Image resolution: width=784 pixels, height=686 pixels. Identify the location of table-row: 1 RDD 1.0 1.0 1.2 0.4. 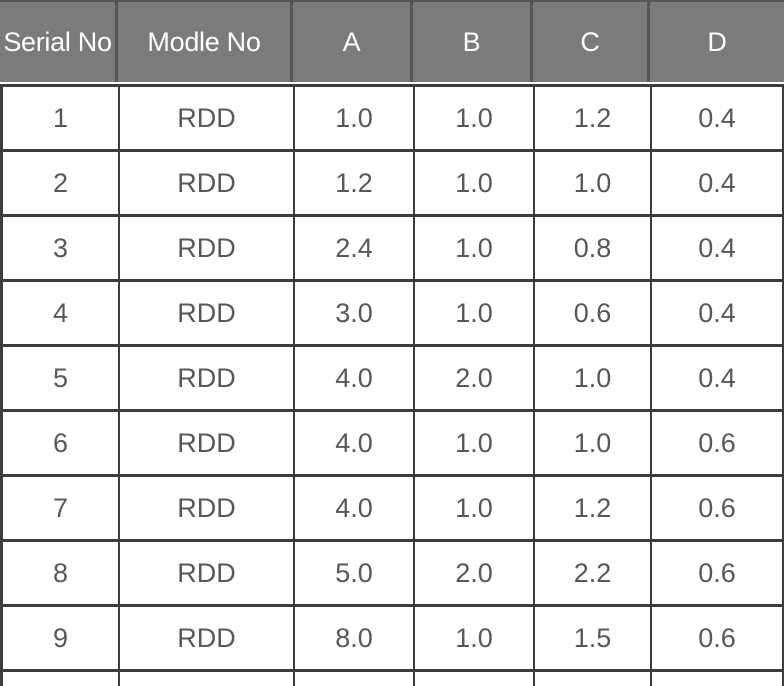
(392, 119).